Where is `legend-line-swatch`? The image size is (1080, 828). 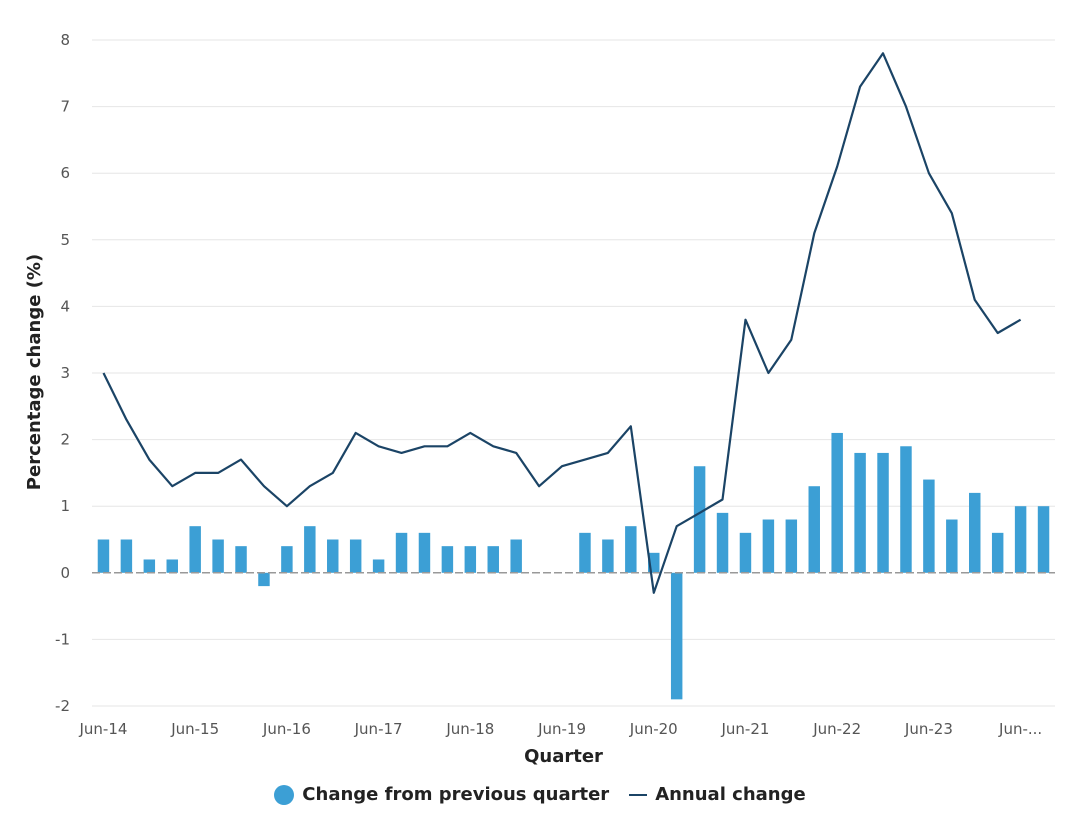 legend-line-swatch is located at coordinates (638, 794).